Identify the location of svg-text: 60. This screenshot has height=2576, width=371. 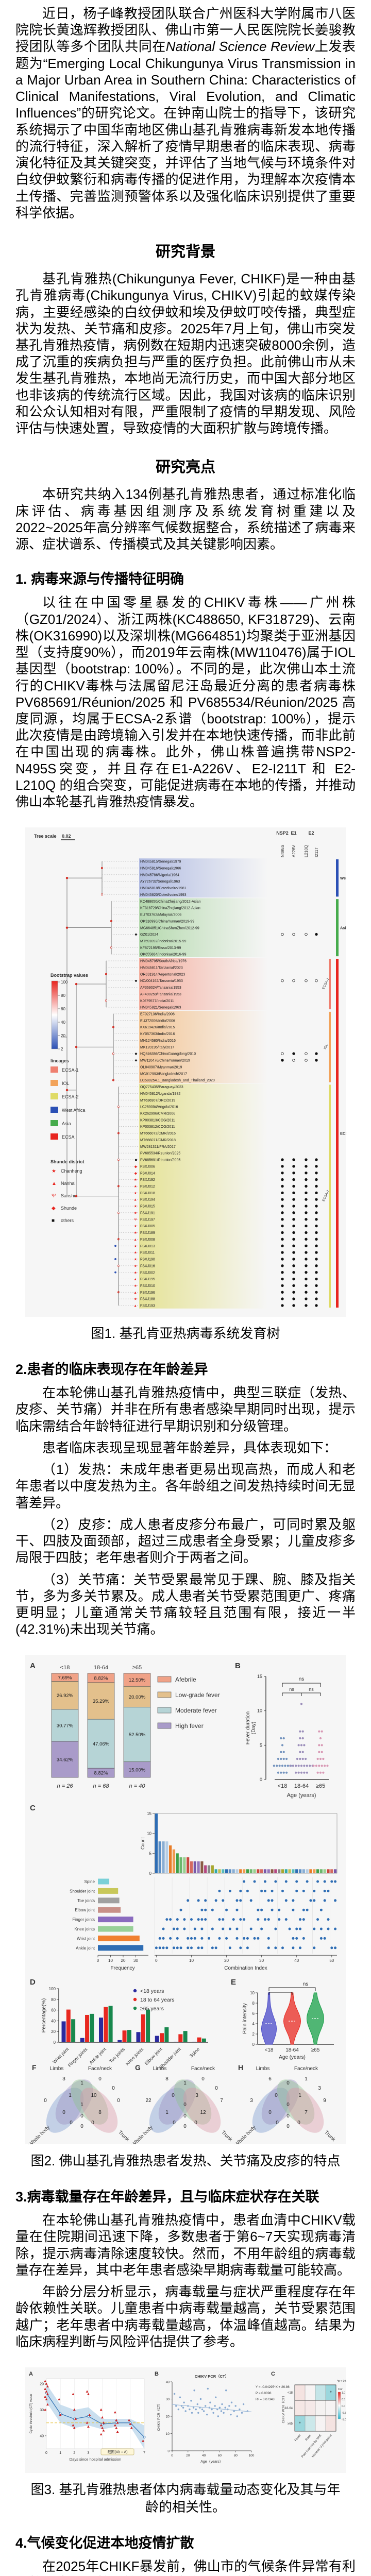
(220, 2456).